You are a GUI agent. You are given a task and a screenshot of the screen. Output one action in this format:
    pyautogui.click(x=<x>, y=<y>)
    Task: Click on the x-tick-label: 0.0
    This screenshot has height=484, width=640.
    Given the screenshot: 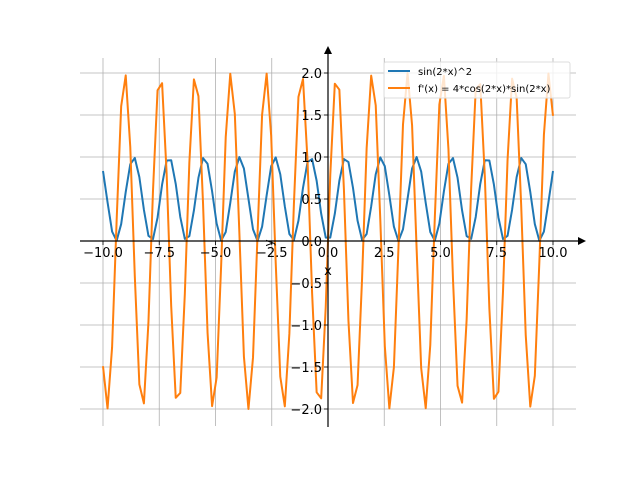 What is the action you would take?
    pyautogui.click(x=328, y=253)
    